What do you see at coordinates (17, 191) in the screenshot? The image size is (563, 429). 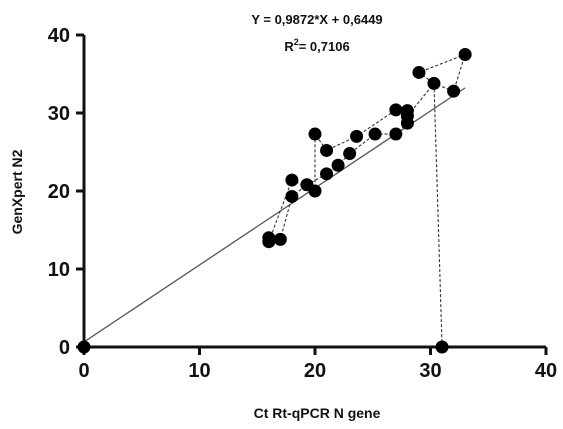 I see `y-axis-title: GenXpert N2` at bounding box center [17, 191].